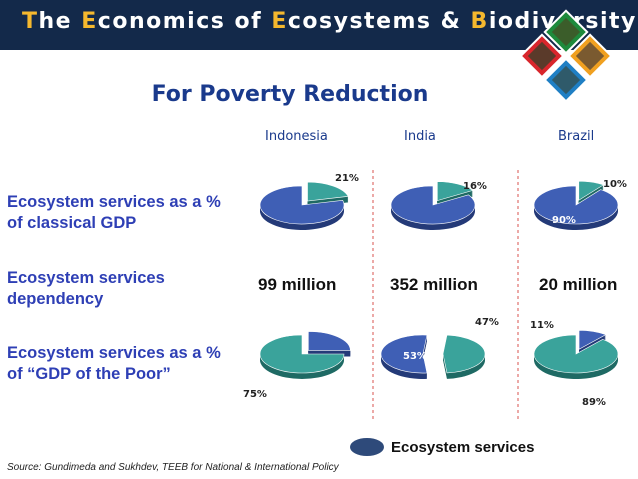 Image resolution: width=638 pixels, height=479 pixels. I want to click on gdp-other-label-brazil: 90%, so click(564, 220).